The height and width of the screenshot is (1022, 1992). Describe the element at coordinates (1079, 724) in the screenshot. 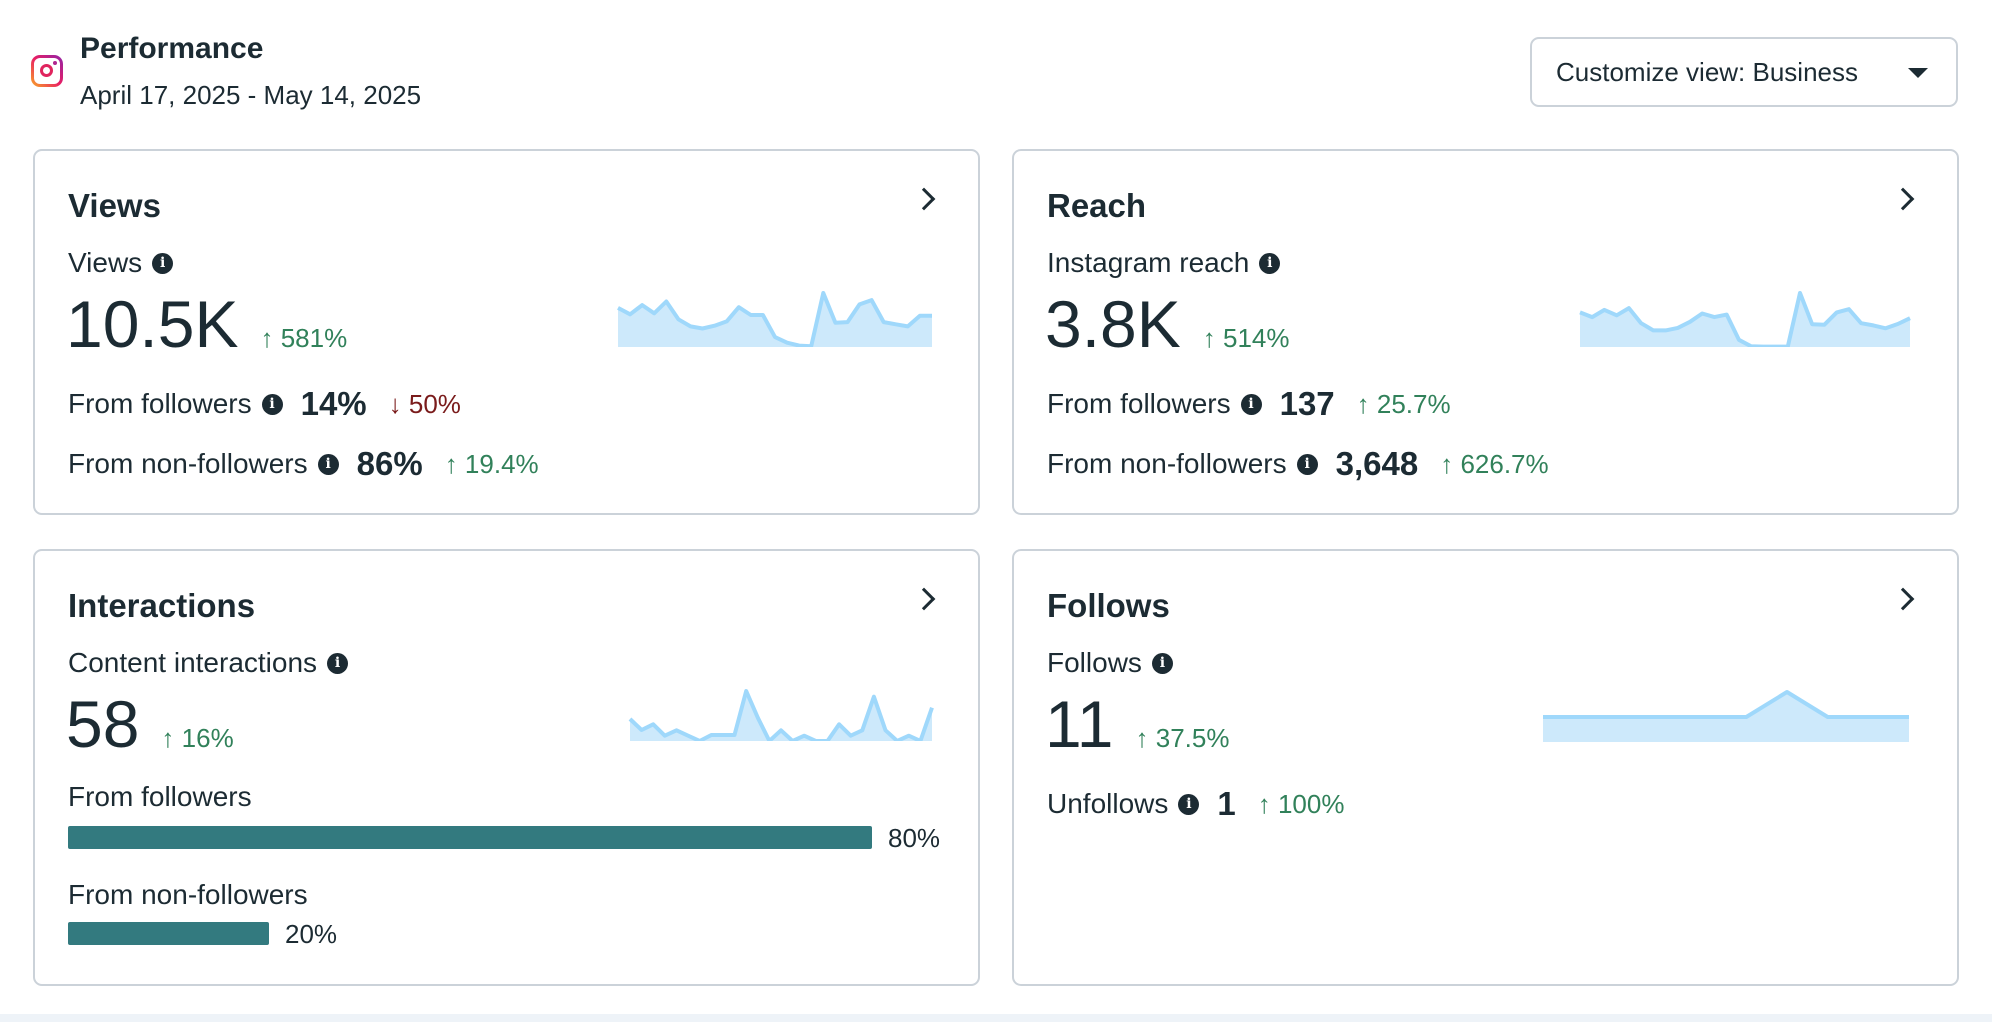

I see `value-text: 11` at that location.